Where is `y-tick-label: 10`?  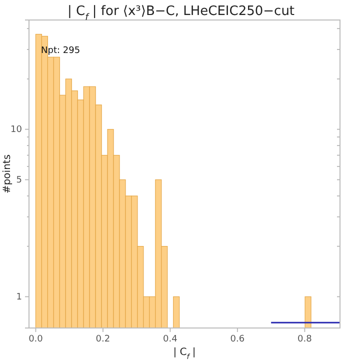
y-tick-label: 10 is located at coordinates (16, 130).